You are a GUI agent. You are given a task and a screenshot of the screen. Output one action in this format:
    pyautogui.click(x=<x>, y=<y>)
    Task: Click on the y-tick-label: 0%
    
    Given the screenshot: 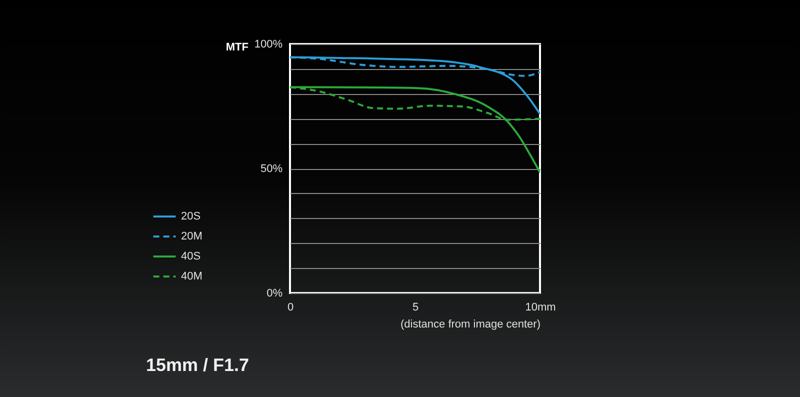 What is the action you would take?
    pyautogui.click(x=274, y=294)
    